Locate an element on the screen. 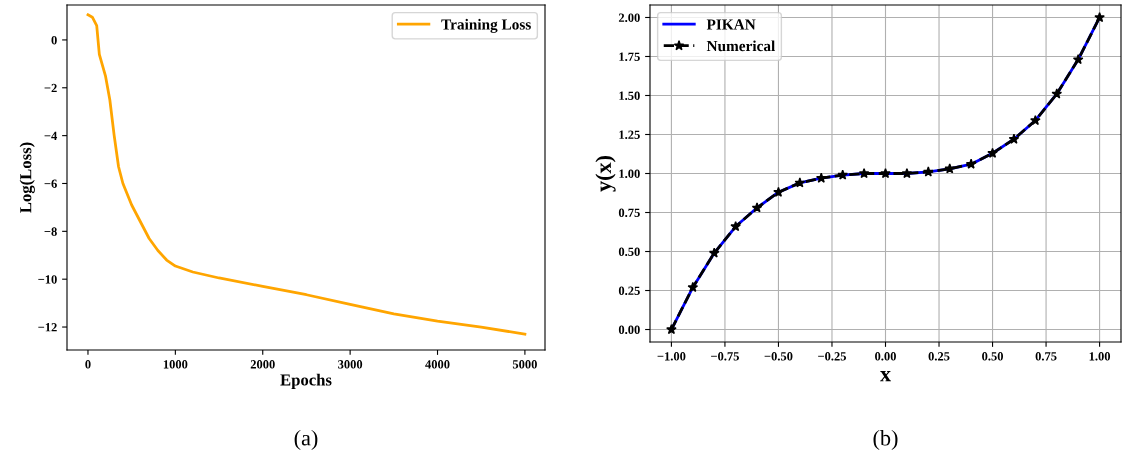 This screenshot has width=1125, height=466. x-tick-label: 0.00 is located at coordinates (885, 356).